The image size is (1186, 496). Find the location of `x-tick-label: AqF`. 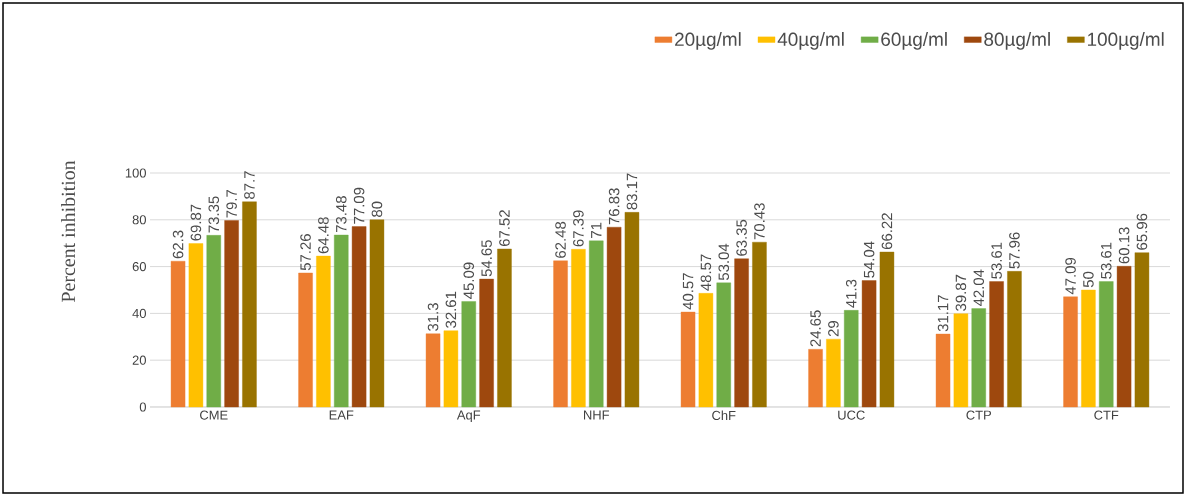

x-tick-label: AqF is located at coordinates (468, 416).